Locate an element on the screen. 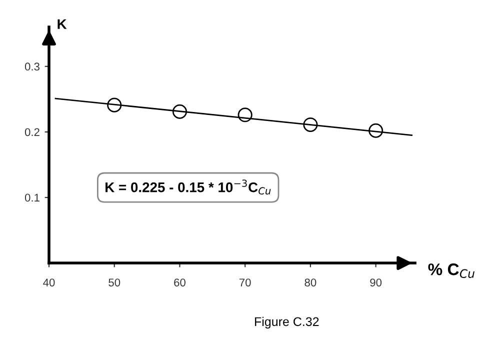 This screenshot has height=347, width=490. y-tick-label: 0.2 is located at coordinates (32, 132).